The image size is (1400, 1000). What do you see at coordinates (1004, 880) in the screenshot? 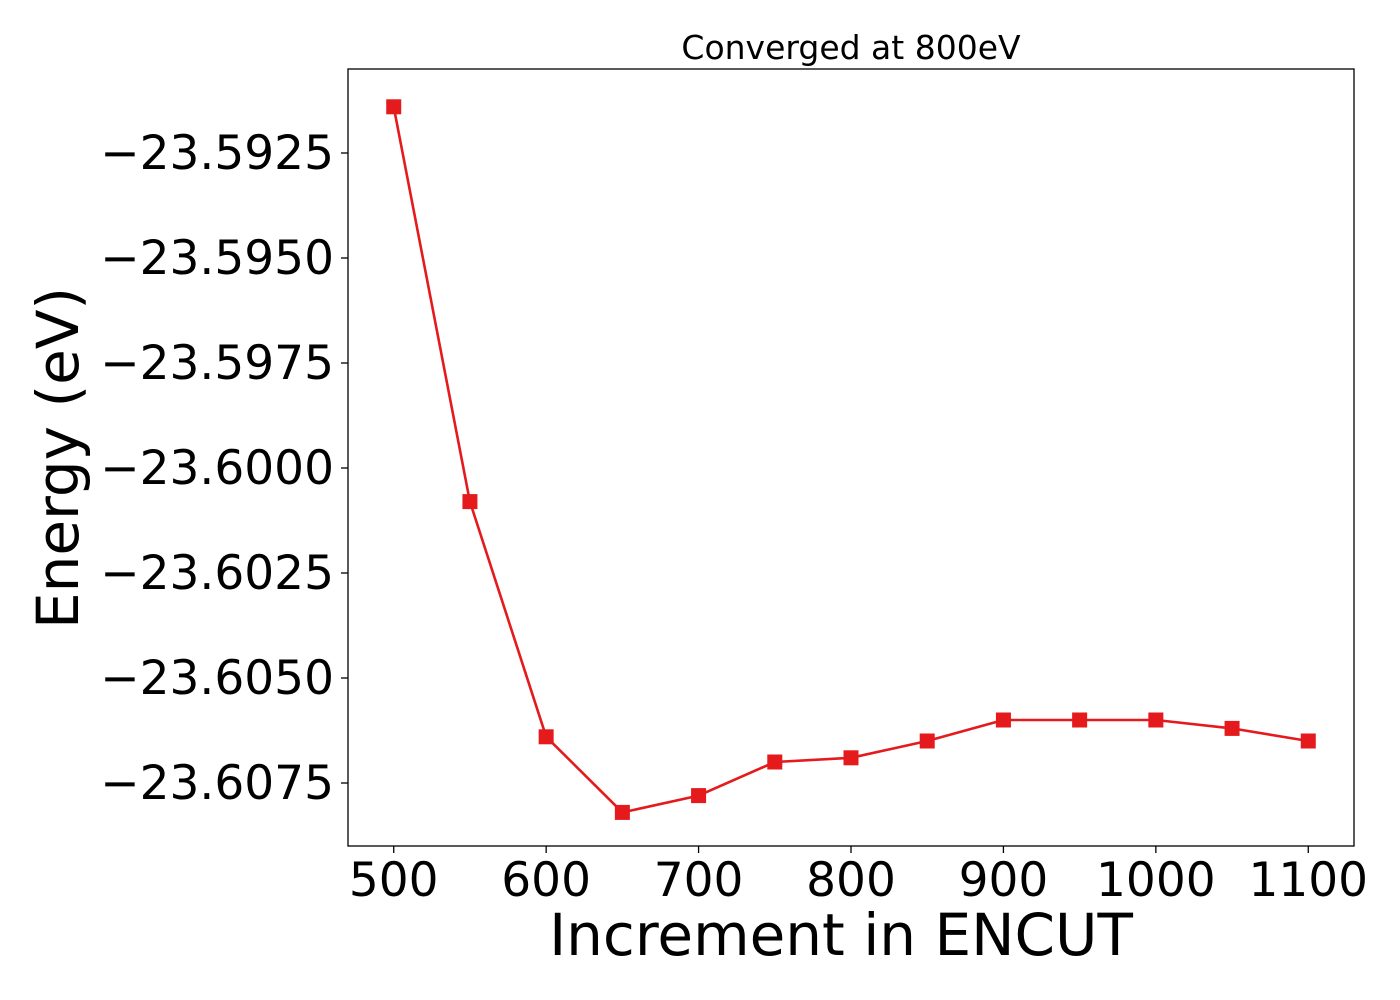
I see `x-tick-label: 900` at bounding box center [1004, 880].